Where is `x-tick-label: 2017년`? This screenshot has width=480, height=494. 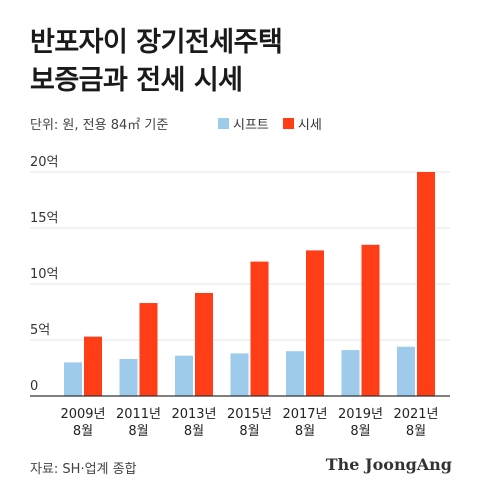 x-tick-label: 2017년 is located at coordinates (304, 414).